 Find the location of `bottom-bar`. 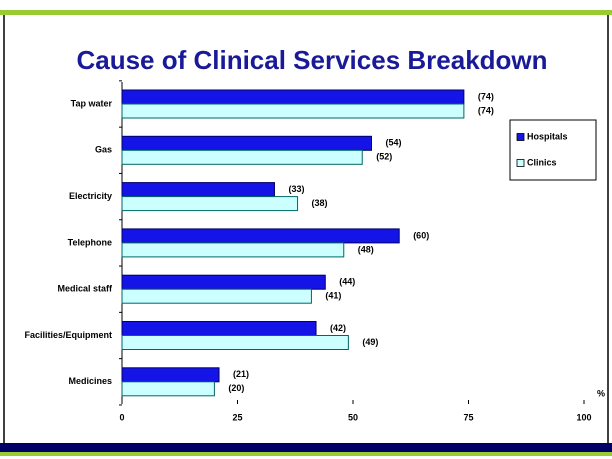

bottom-bar is located at coordinates (306, 447).